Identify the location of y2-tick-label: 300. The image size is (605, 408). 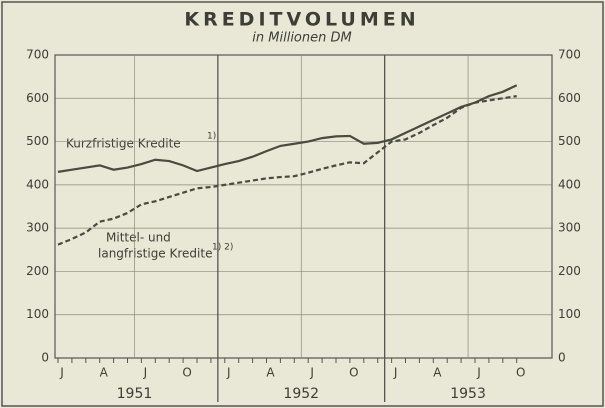
(569, 228).